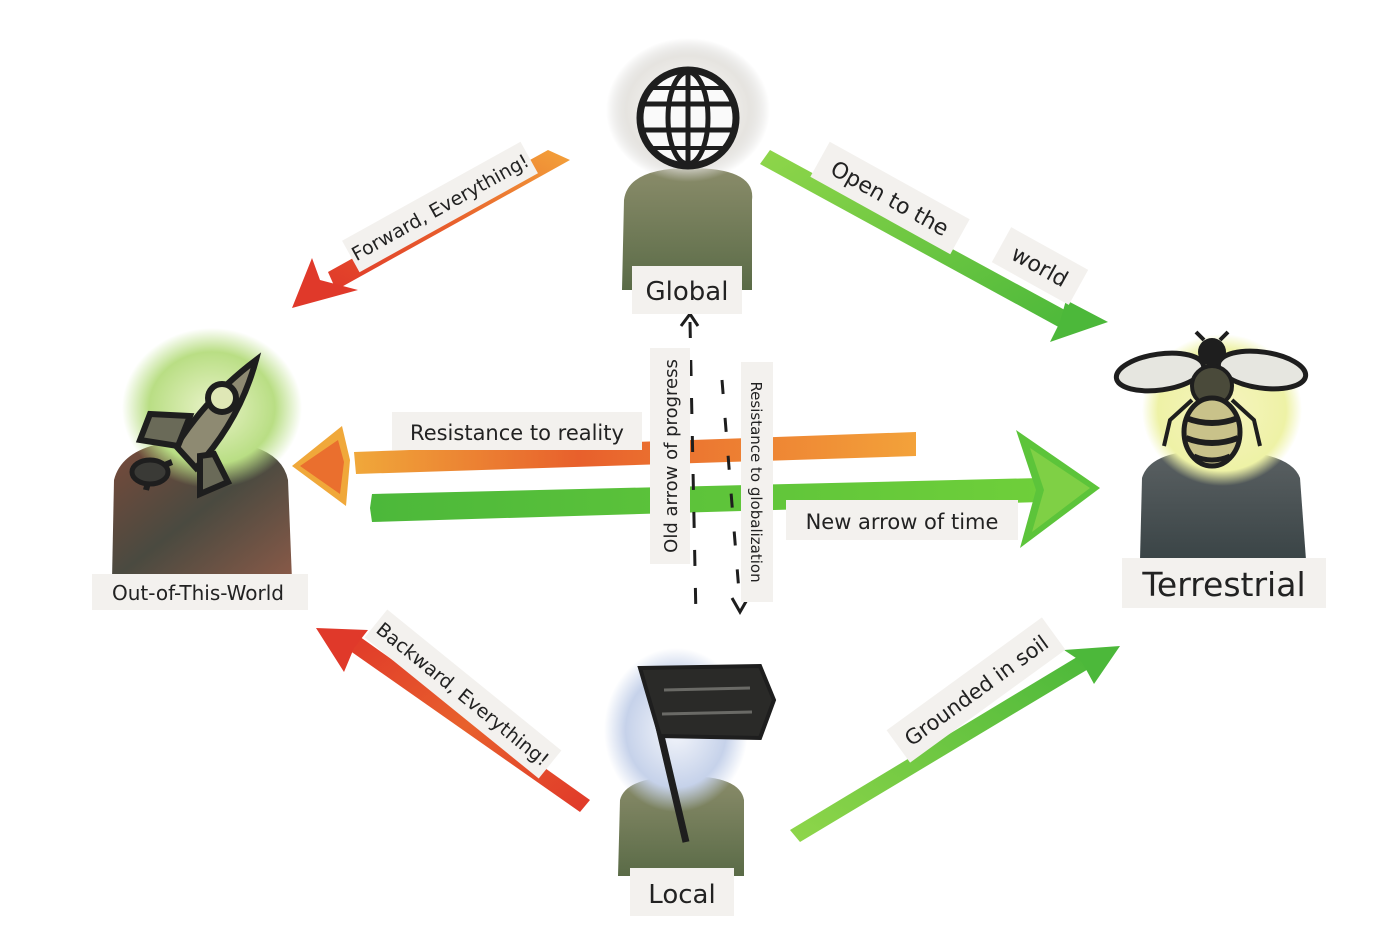 This screenshot has width=1400, height=949. What do you see at coordinates (681, 895) in the screenshot?
I see `local-label: Local` at bounding box center [681, 895].